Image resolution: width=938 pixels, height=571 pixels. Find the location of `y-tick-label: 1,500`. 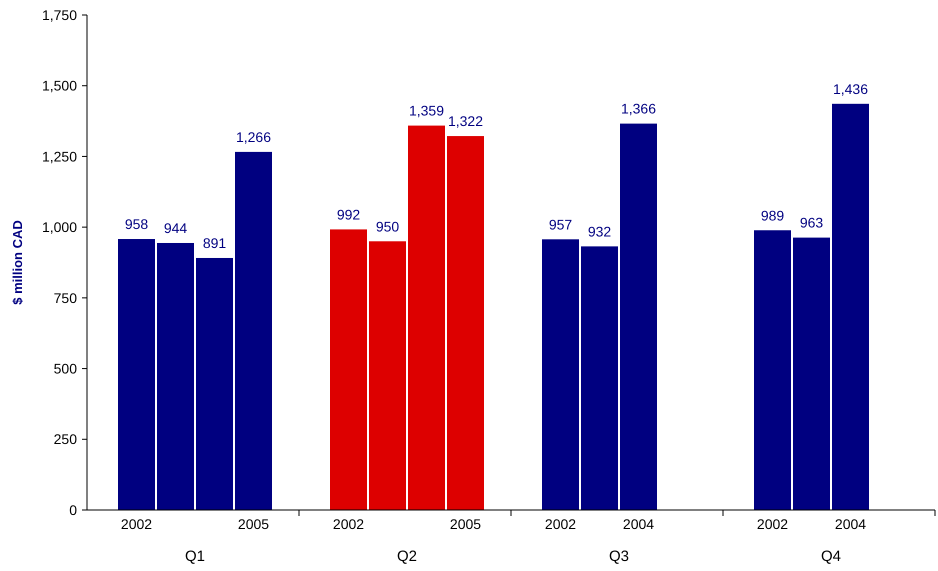

y-tick-label: 1,500 is located at coordinates (60, 86).